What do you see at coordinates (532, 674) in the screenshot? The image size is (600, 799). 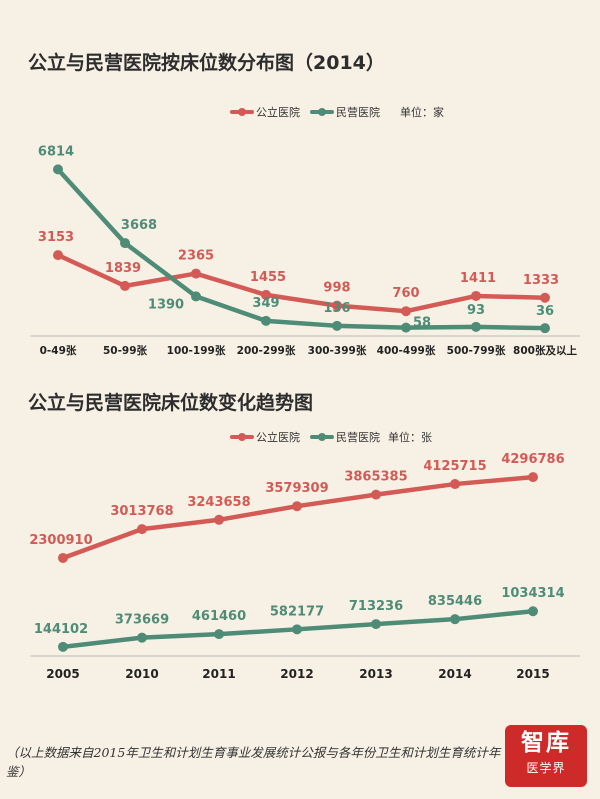 I see `x-tick-label: 2015` at bounding box center [532, 674].